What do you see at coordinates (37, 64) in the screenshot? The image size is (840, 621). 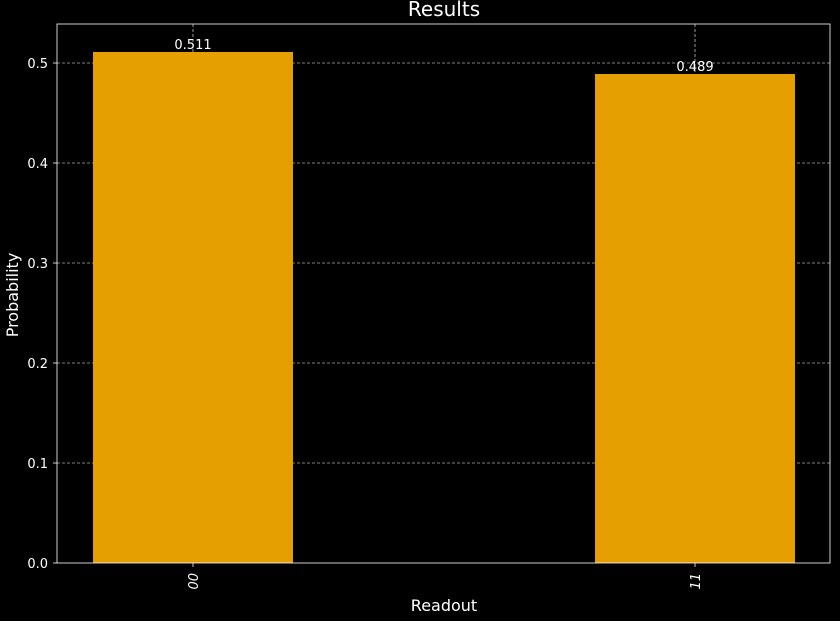 I see `y-tick-label: 0.5` at bounding box center [37, 64].